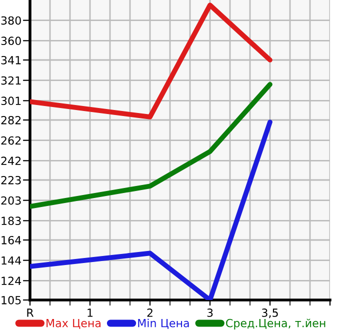 This screenshot has width=345, height=335. Describe the element at coordinates (11, 140) in the screenshot. I see `y-tick-label: 262` at that location.